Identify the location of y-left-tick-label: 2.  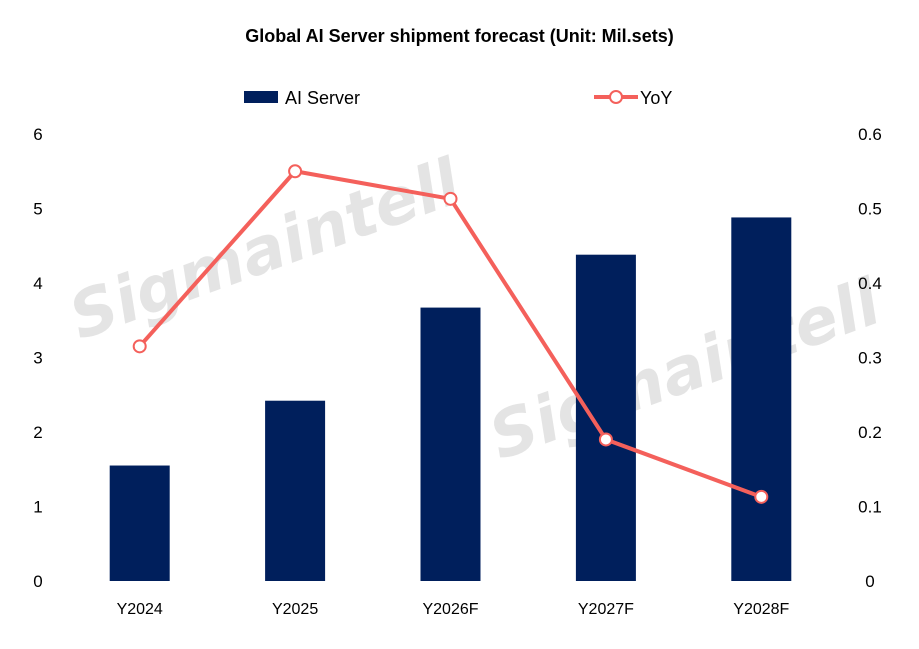
(37, 432).